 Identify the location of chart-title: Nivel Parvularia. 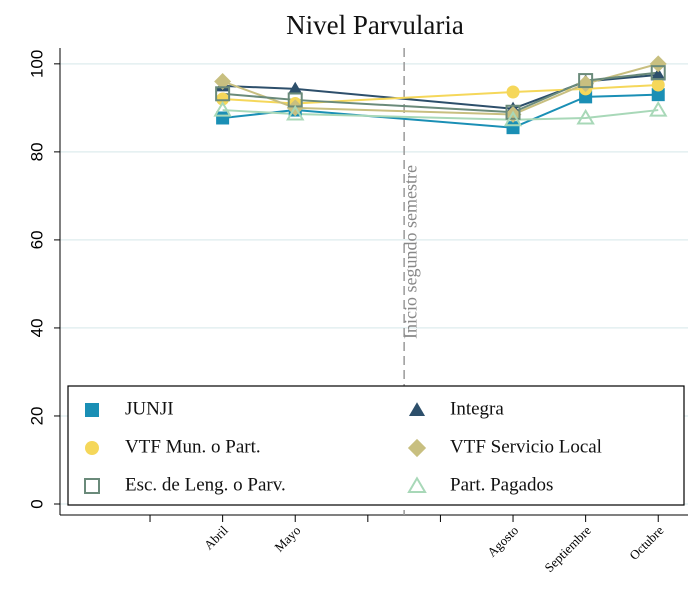
(375, 25).